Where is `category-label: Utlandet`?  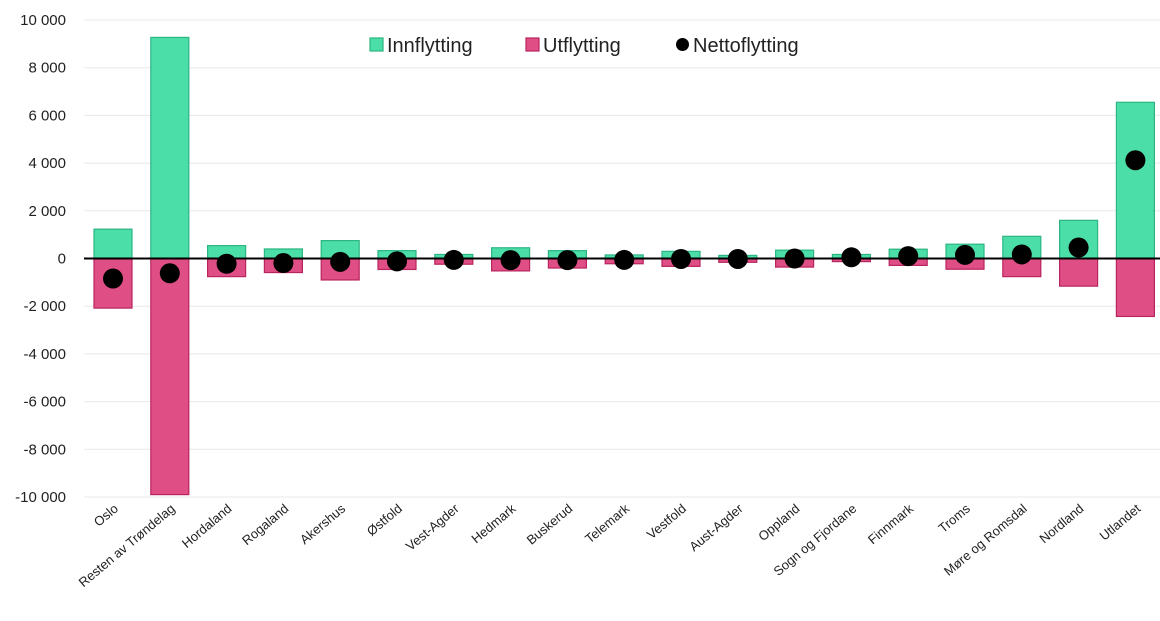 category-label: Utlandet is located at coordinates (1120, 522).